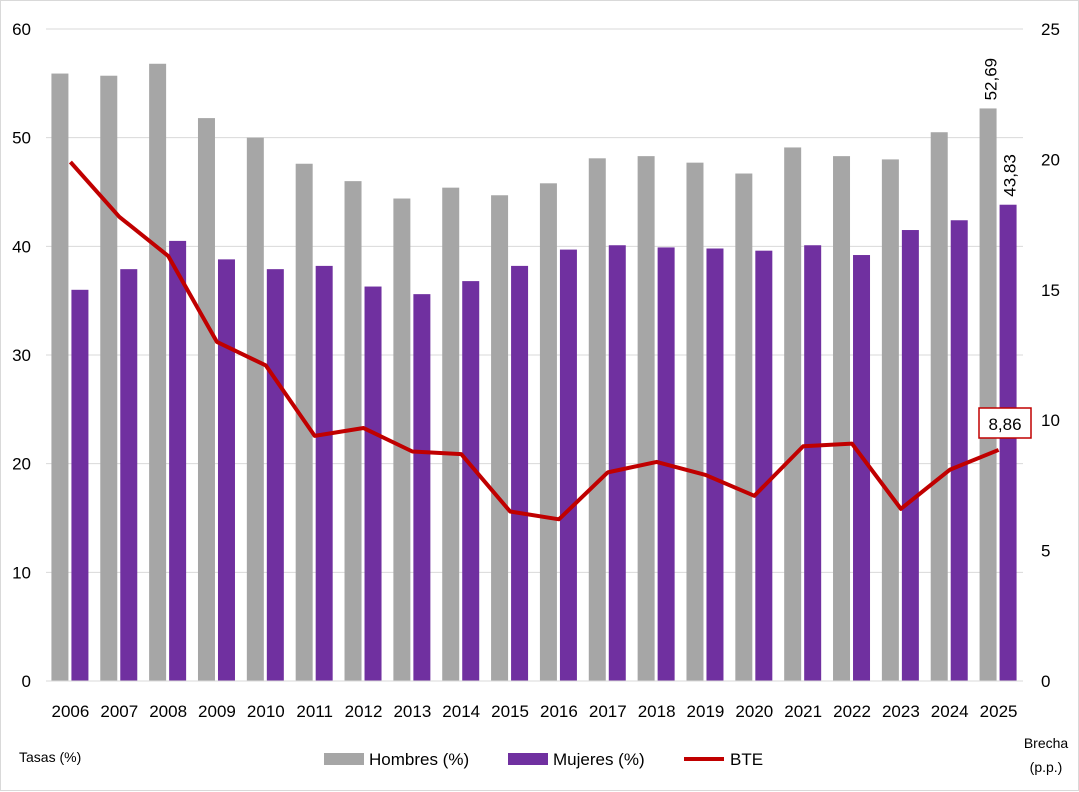 The width and height of the screenshot is (1079, 792). Describe the element at coordinates (314, 711) in the screenshot. I see `x-tick-label: 2011` at that location.